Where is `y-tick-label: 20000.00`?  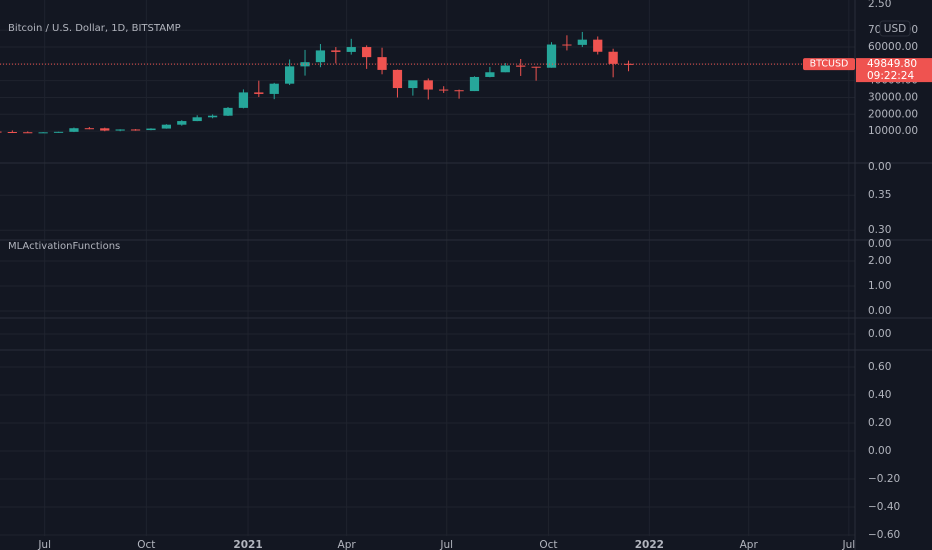
y-tick-label: 20000.00 is located at coordinates (893, 114).